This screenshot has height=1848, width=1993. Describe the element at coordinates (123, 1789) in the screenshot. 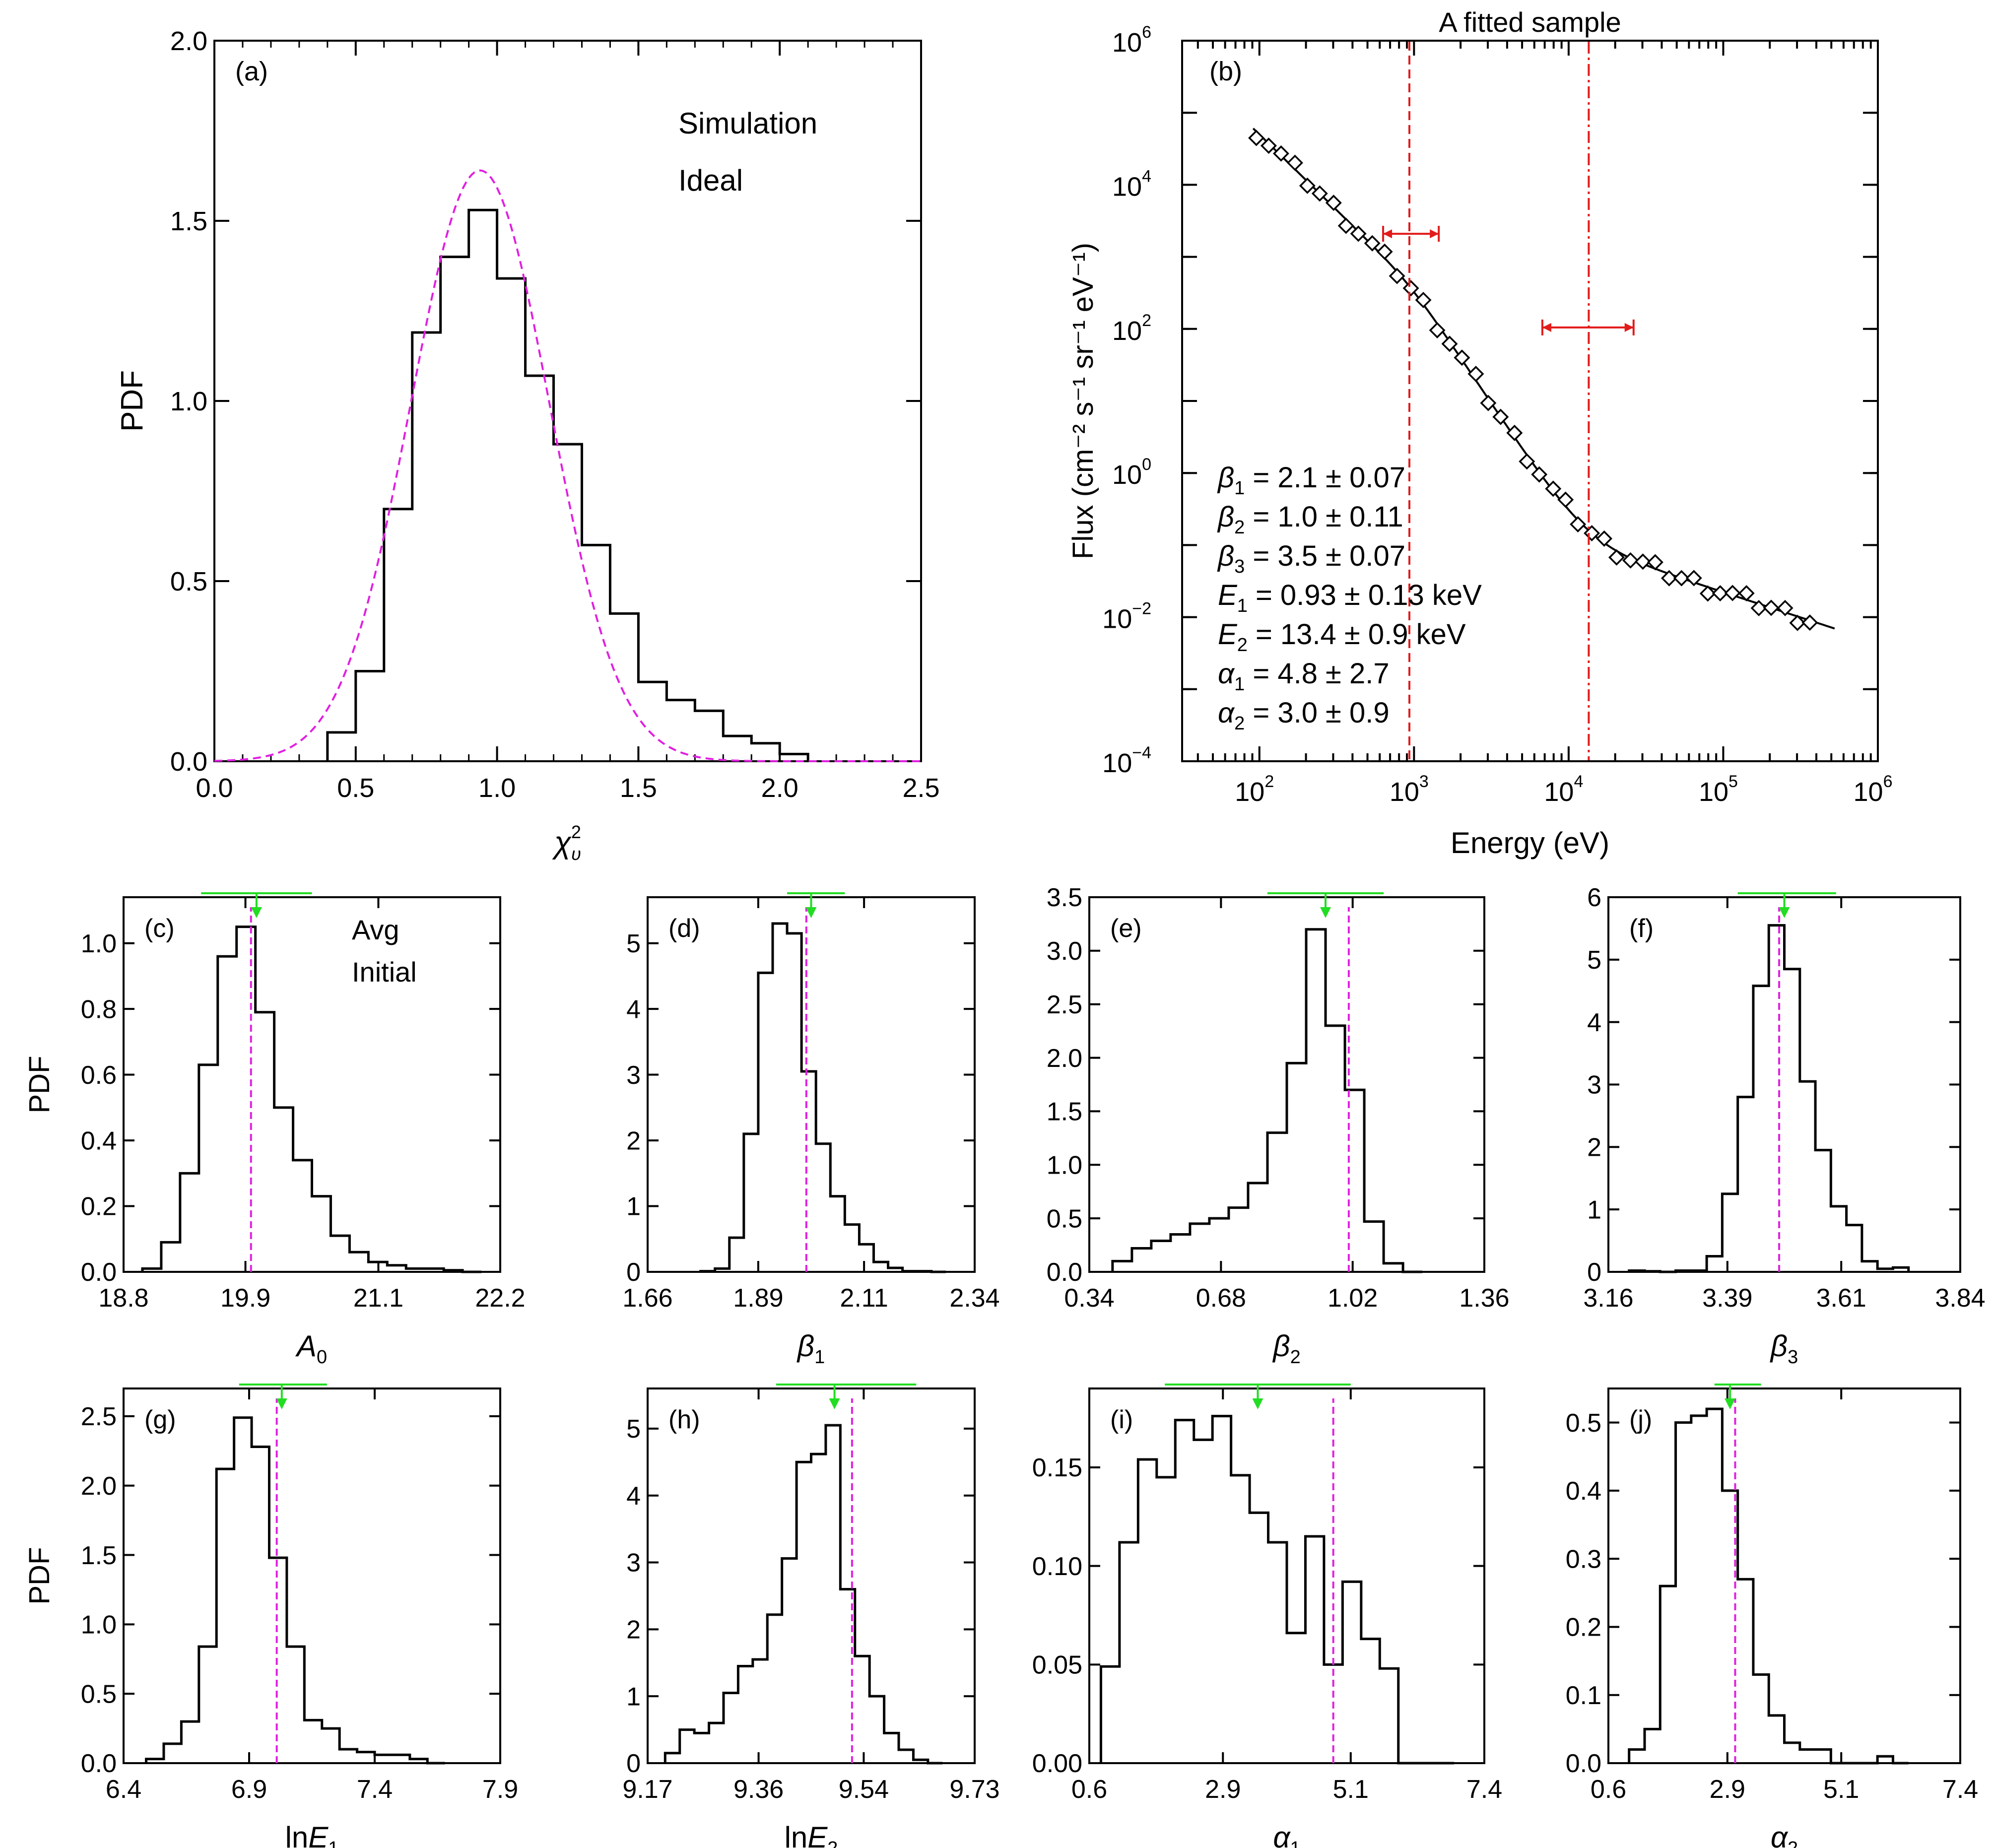

I see `x-tick-label: 6.4` at that location.